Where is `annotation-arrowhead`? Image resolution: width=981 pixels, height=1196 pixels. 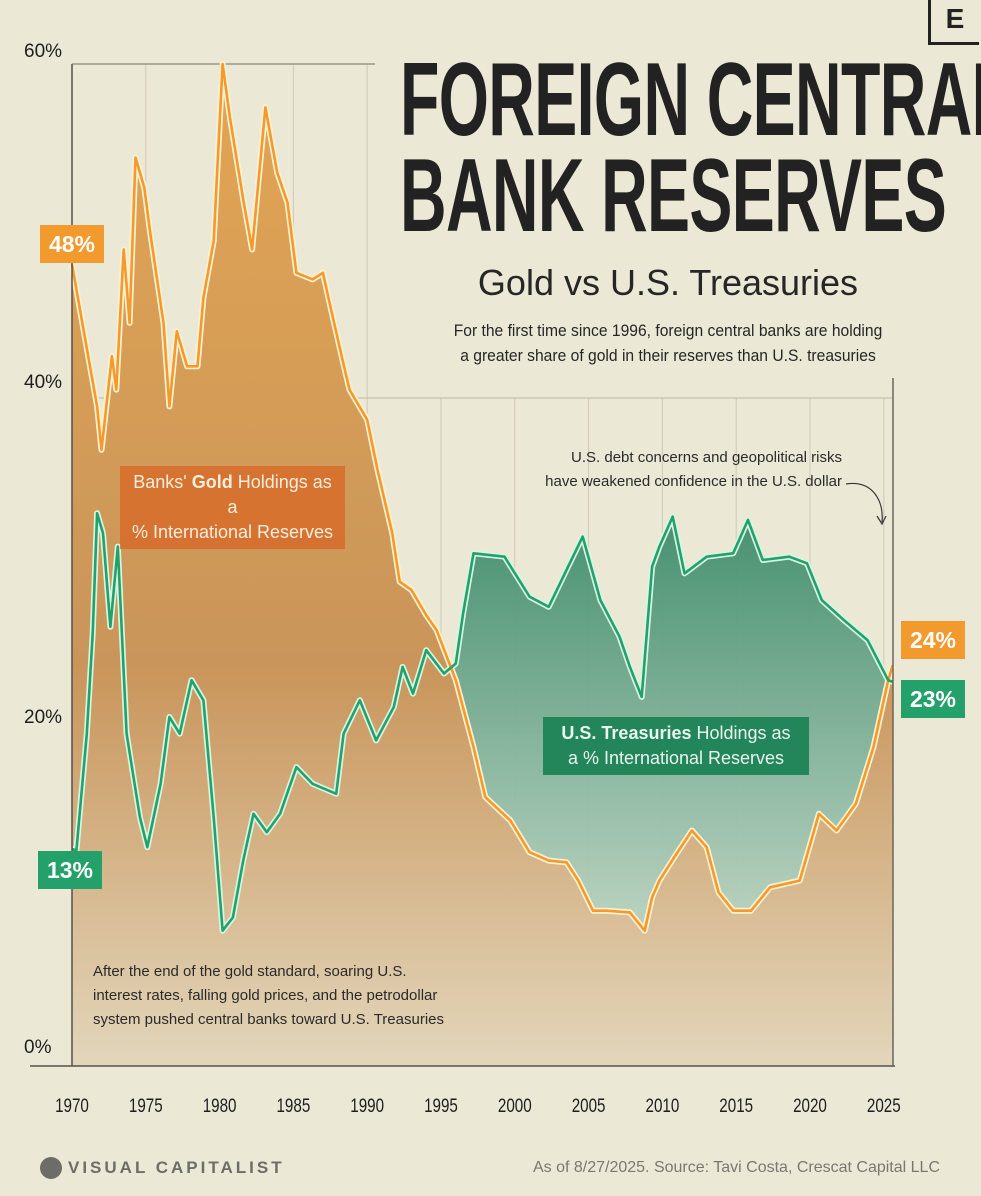 annotation-arrowhead is located at coordinates (881, 520).